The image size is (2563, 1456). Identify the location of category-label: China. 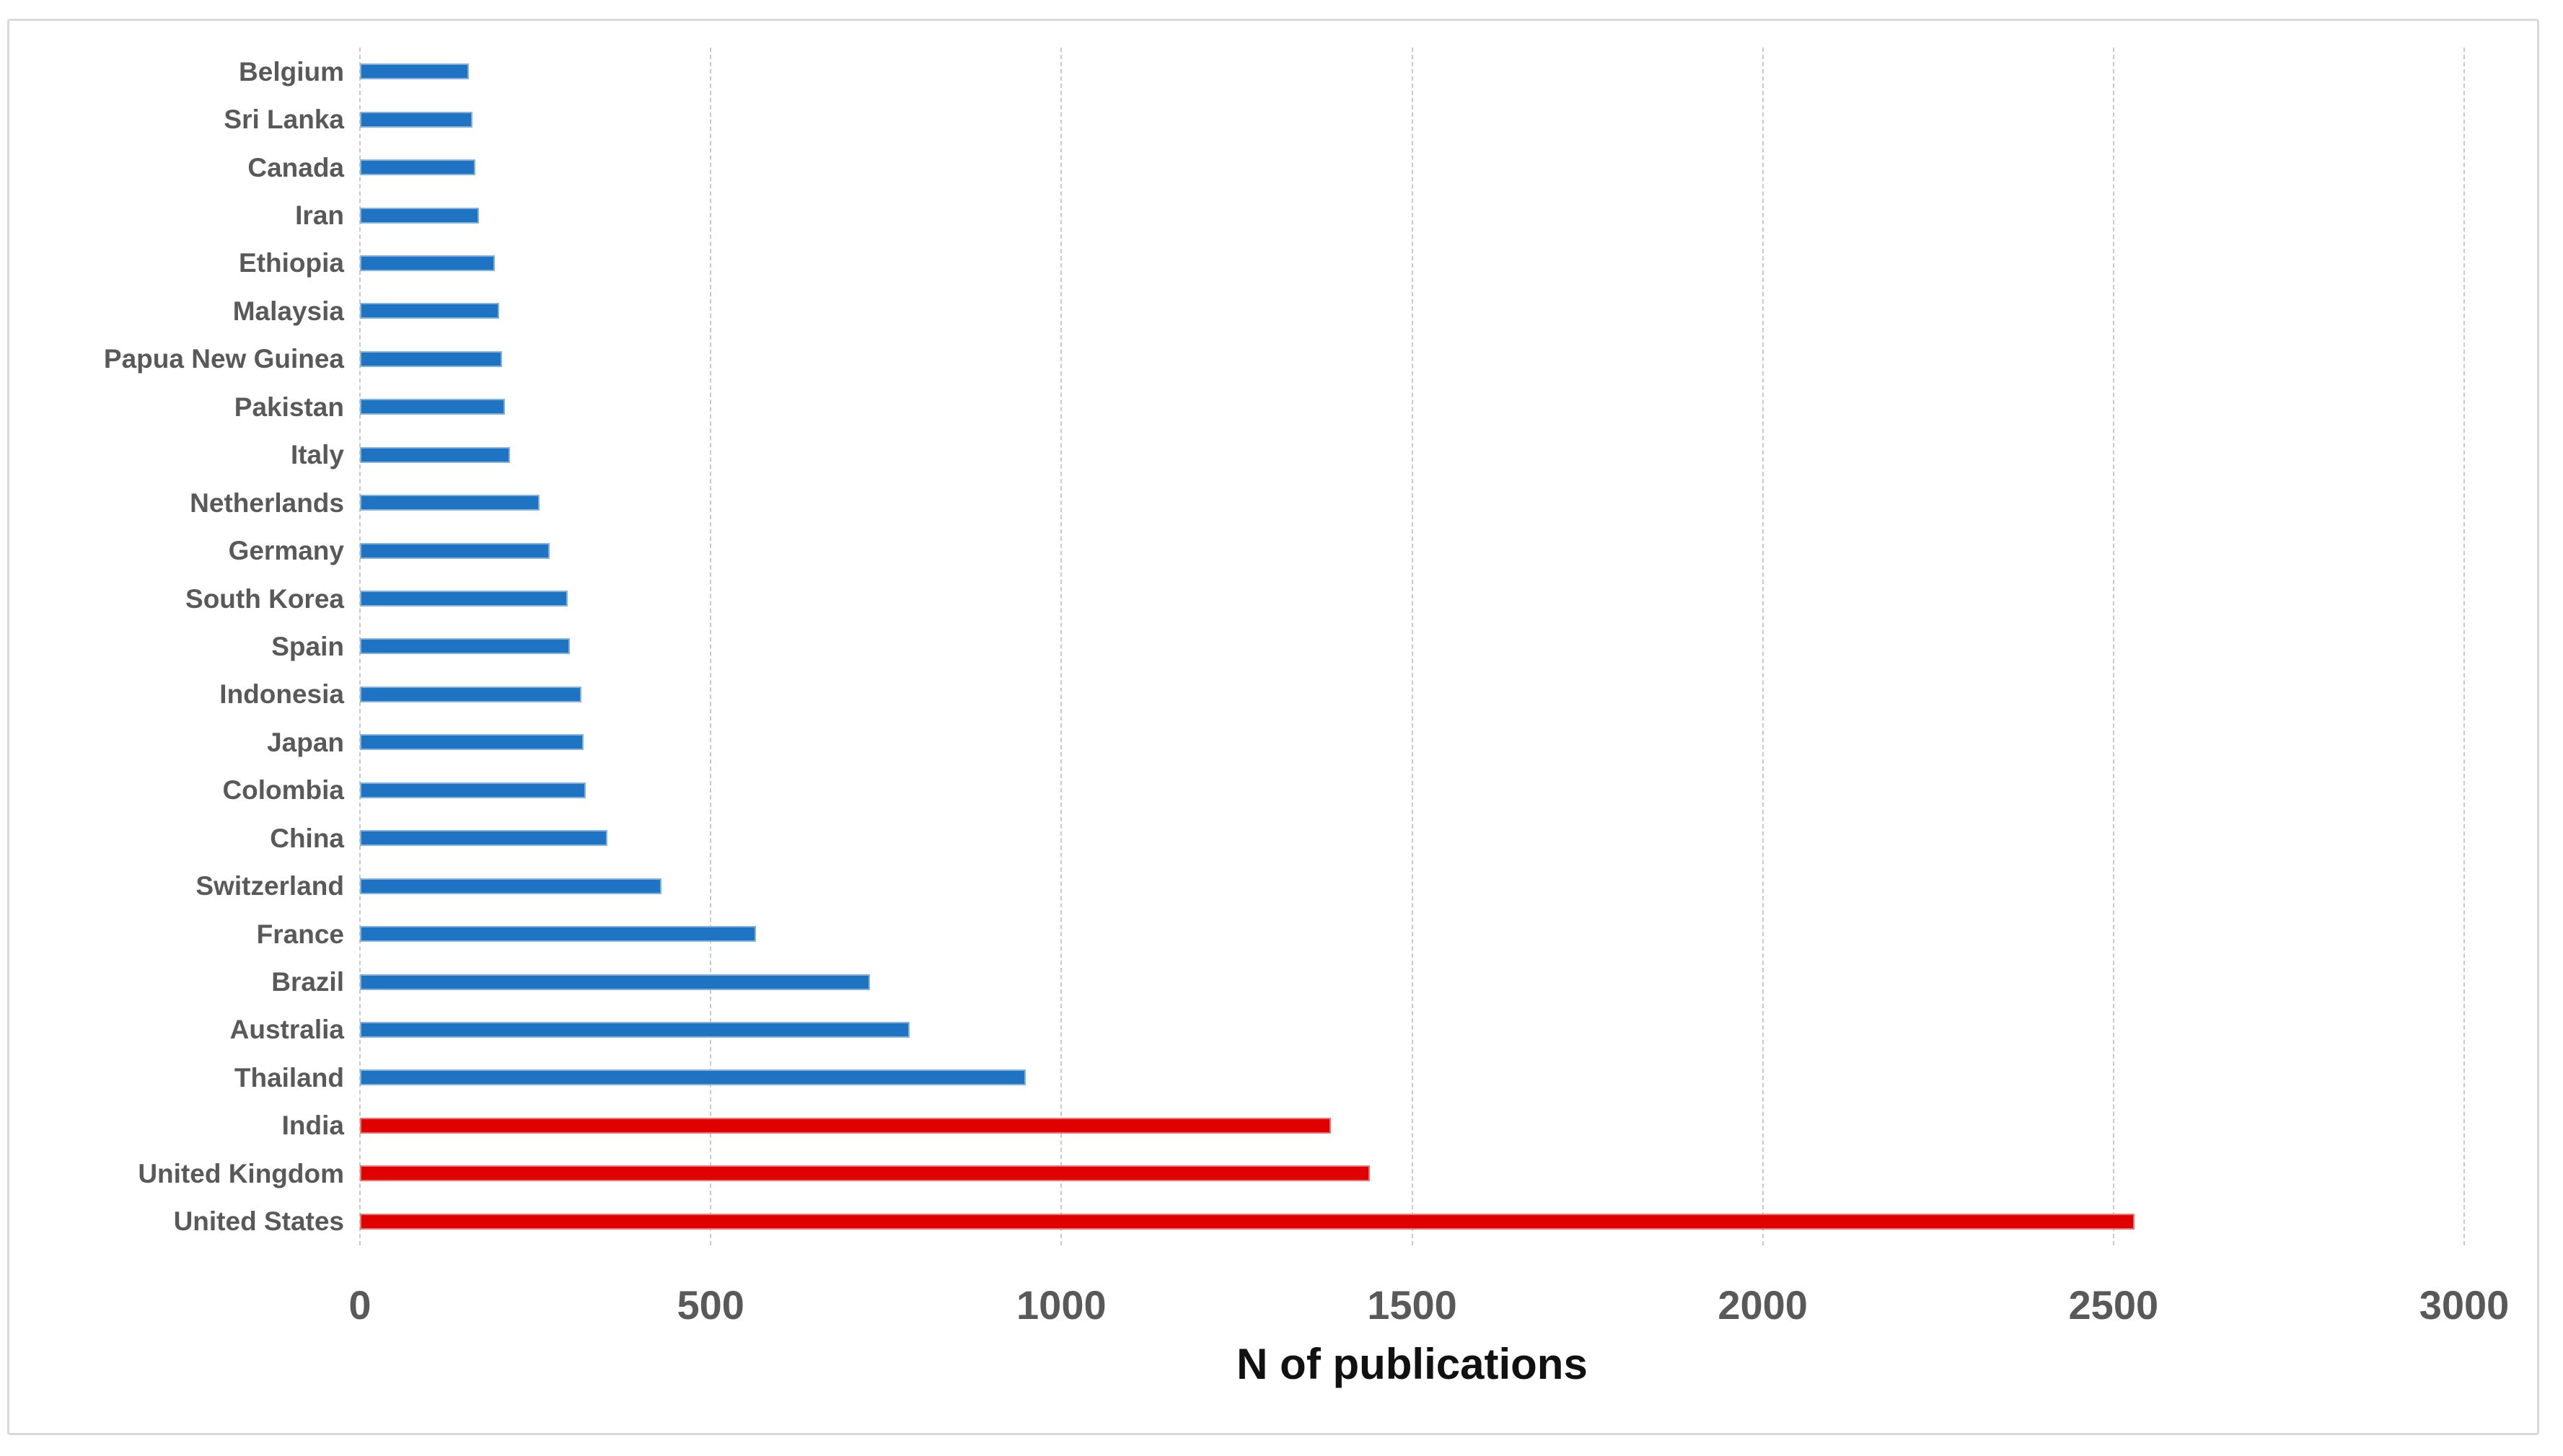
(307, 838).